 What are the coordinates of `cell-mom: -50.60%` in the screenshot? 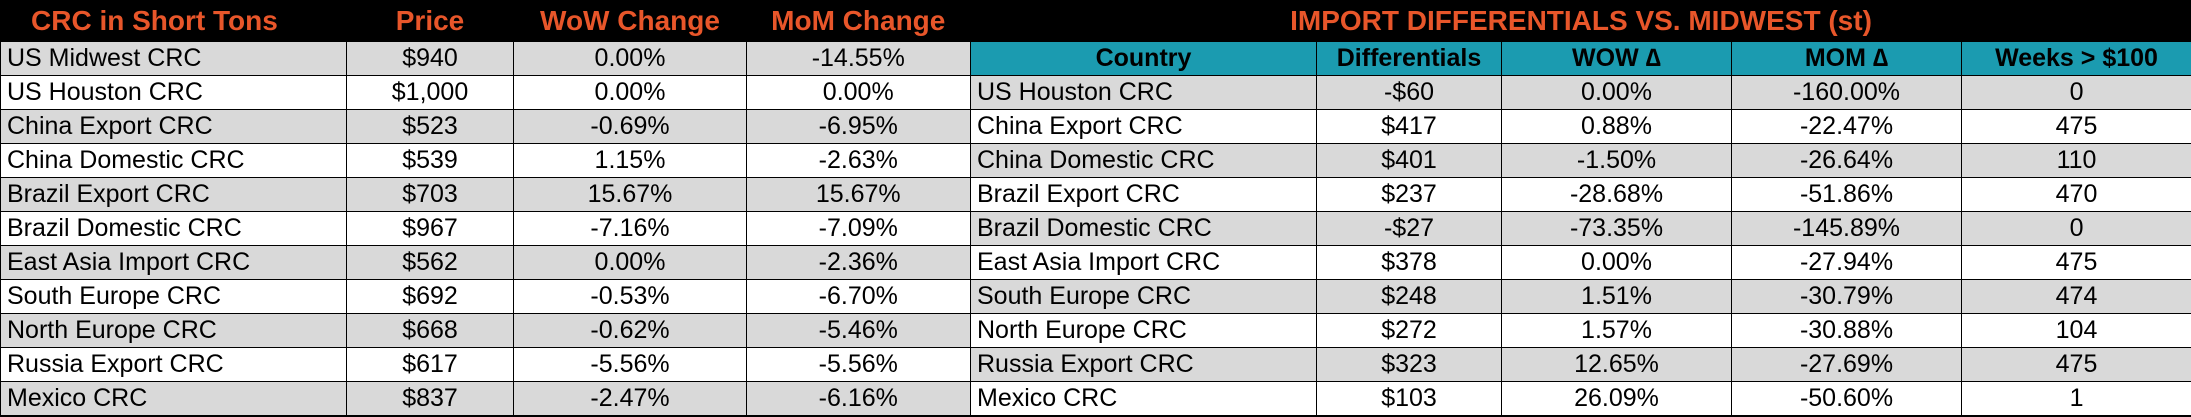 It's located at (1846, 398).